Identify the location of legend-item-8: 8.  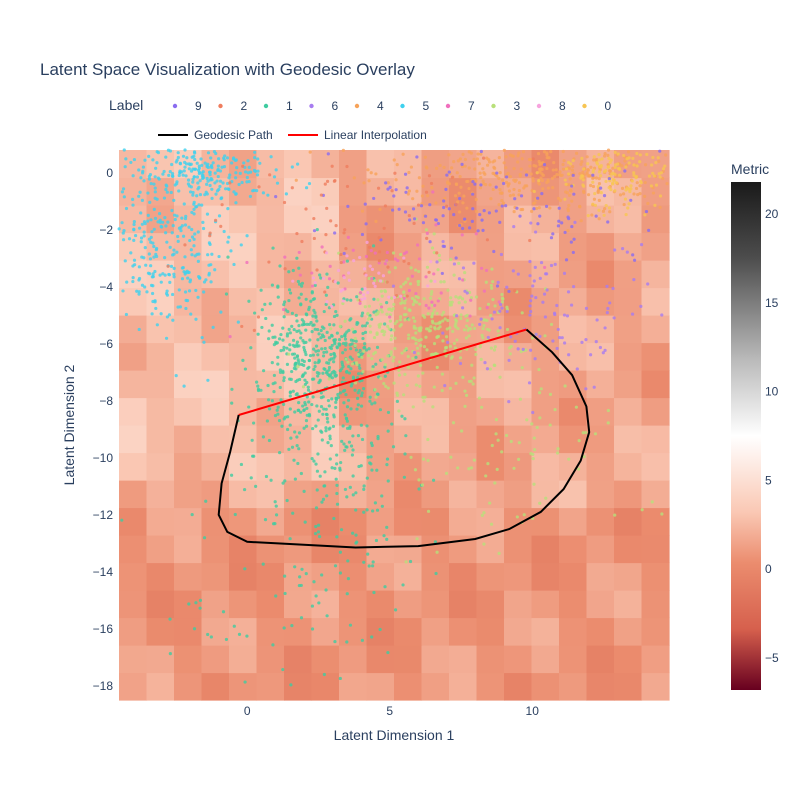
(551, 106).